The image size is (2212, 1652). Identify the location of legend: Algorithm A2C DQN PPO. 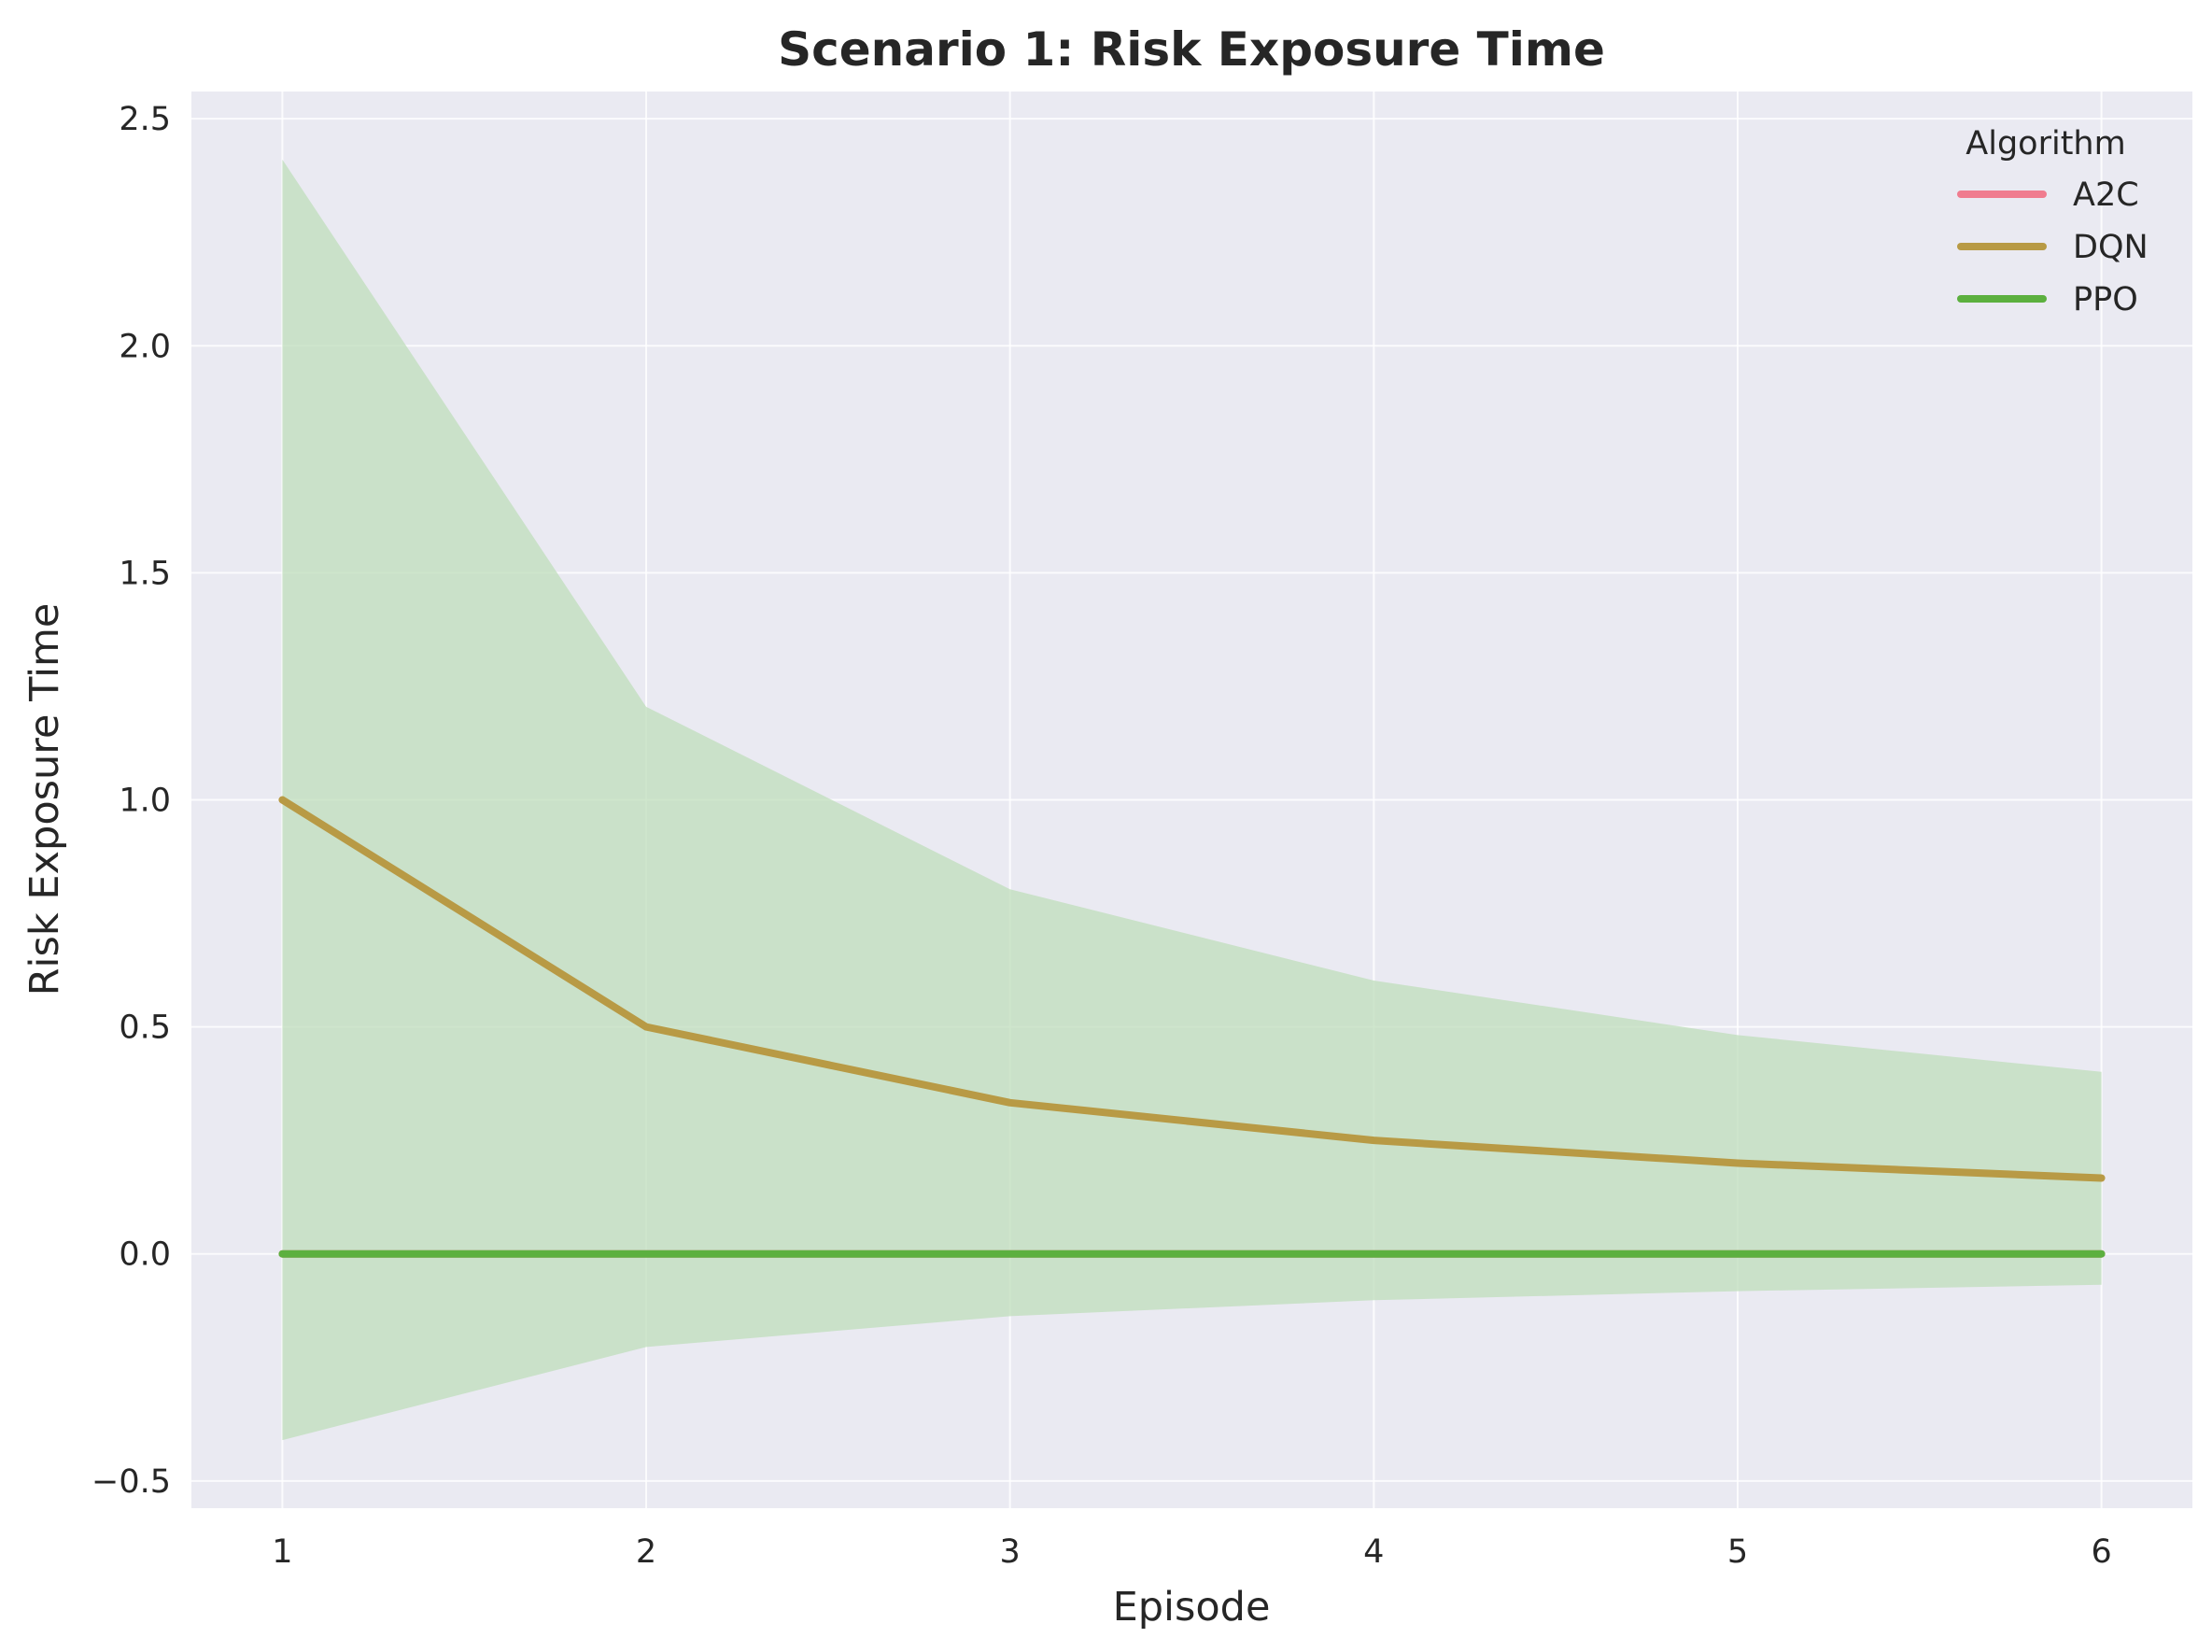
(2053, 221).